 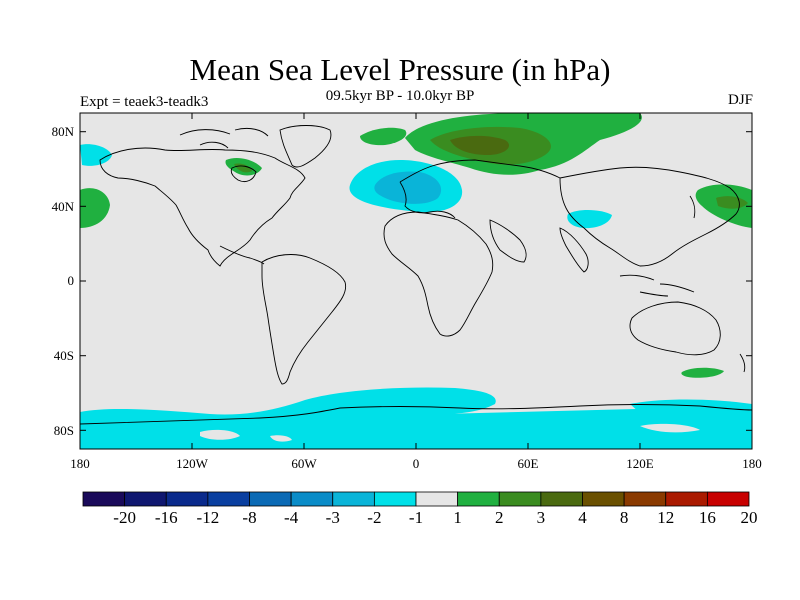 I want to click on season-label: DJF, so click(x=740, y=100).